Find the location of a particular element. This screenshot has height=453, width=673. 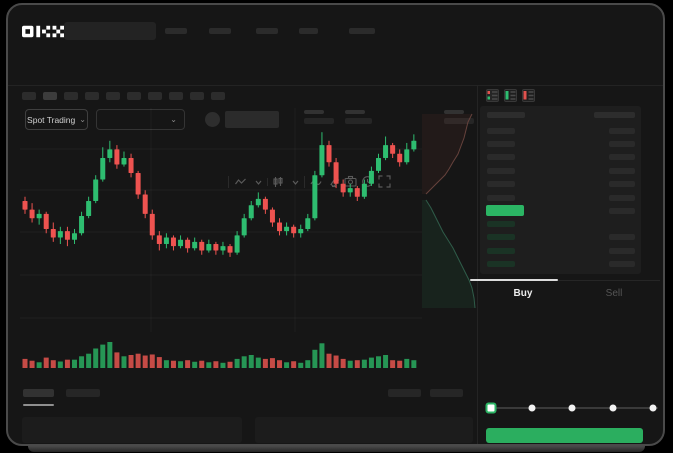

tab-sell-label: Sell is located at coordinates (614, 293).